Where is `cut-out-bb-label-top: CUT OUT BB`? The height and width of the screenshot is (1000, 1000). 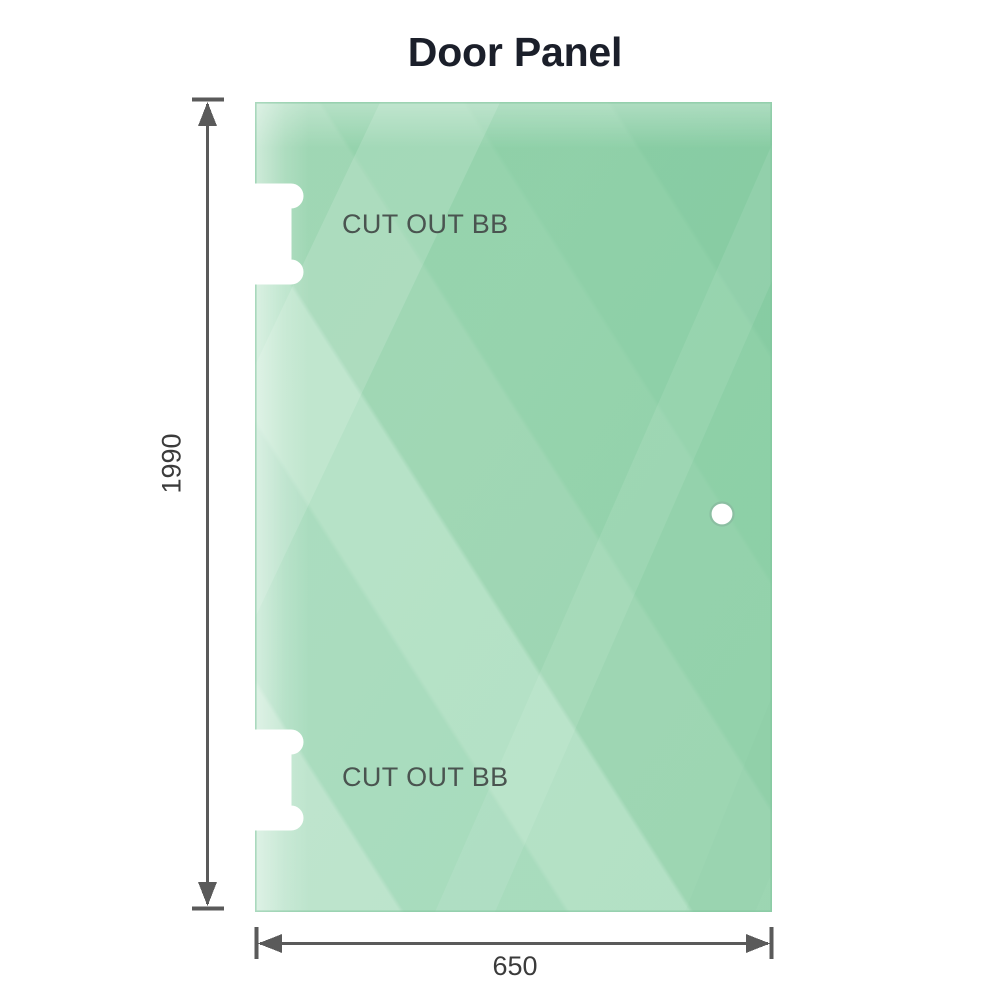 cut-out-bb-label-top: CUT OUT BB is located at coordinates (425, 224).